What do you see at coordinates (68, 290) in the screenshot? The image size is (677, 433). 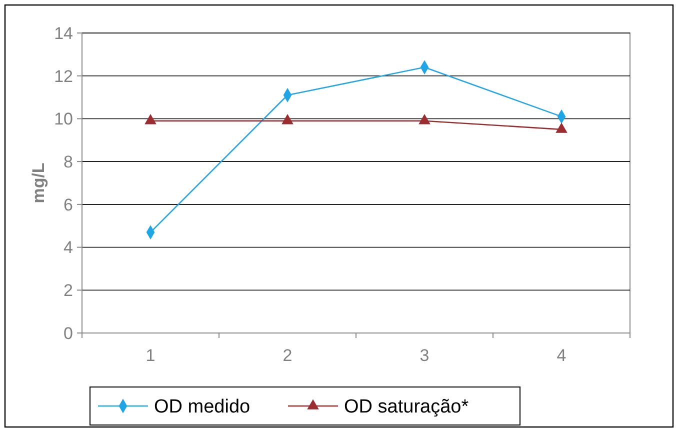 I see `y-tick-label: 2` at bounding box center [68, 290].